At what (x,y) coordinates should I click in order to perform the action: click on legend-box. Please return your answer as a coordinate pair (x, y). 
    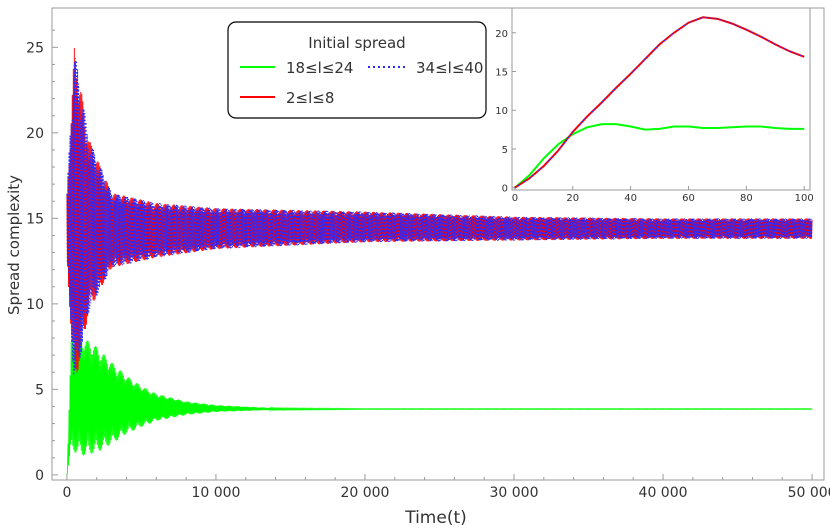
    Looking at the image, I should click on (357, 70).